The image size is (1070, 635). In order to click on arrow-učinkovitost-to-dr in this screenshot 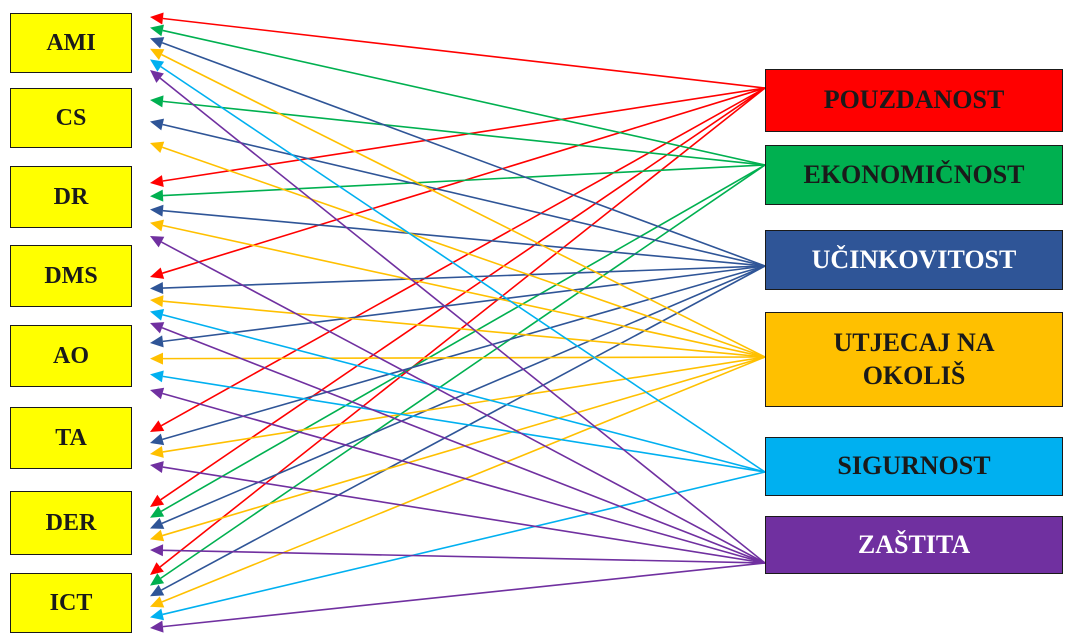, I will do `click(458, 235)`.